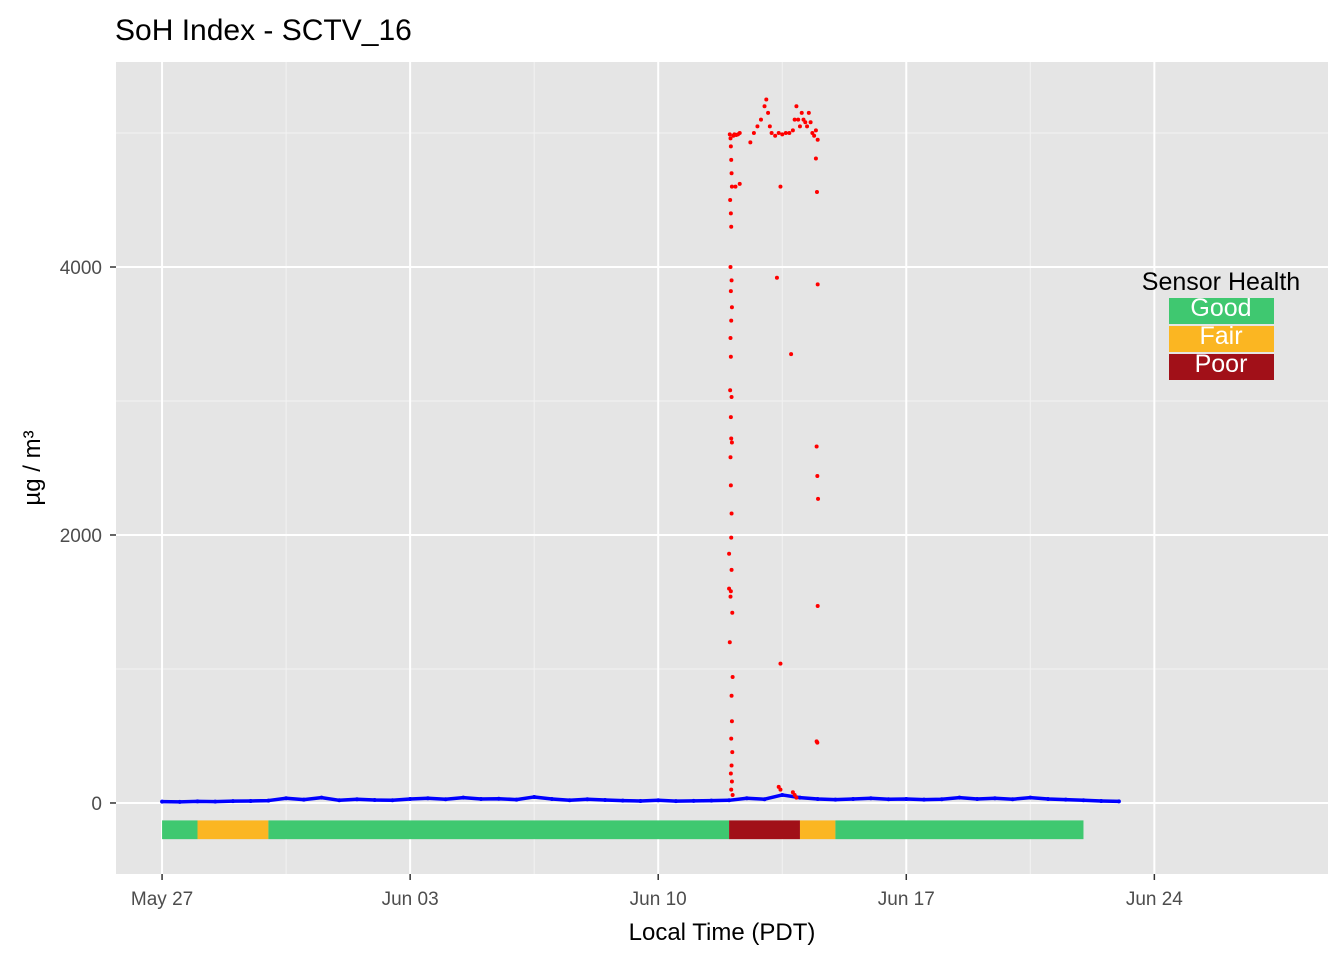 The height and width of the screenshot is (960, 1344). What do you see at coordinates (96, 804) in the screenshot?
I see `y-tick-label: 0` at bounding box center [96, 804].